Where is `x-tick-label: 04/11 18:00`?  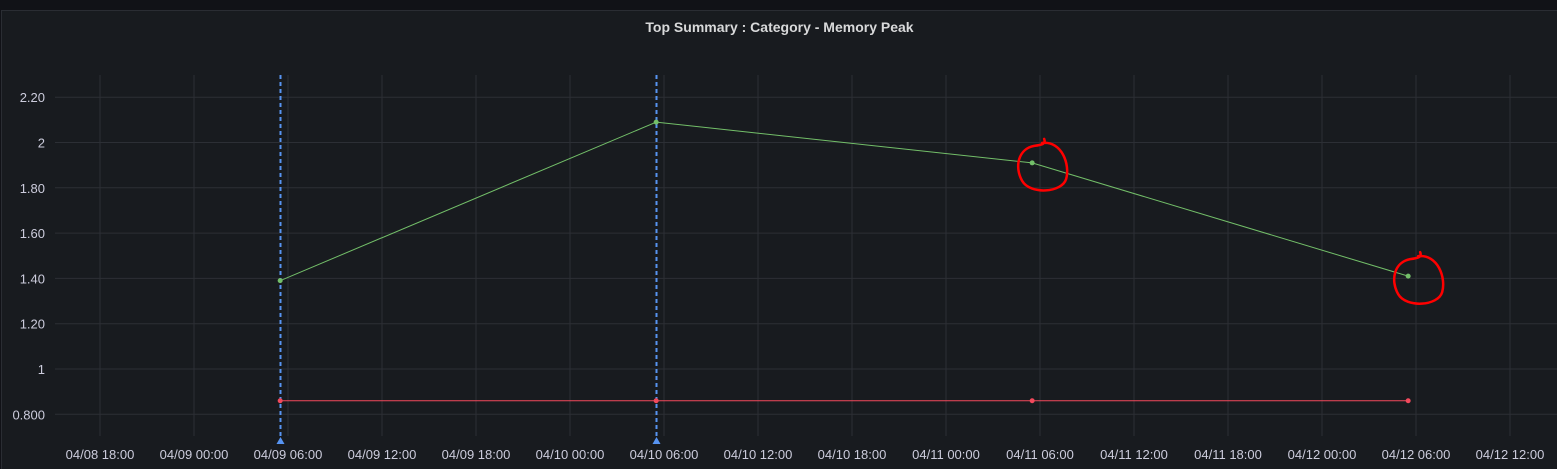 x-tick-label: 04/11 18:00 is located at coordinates (1228, 454).